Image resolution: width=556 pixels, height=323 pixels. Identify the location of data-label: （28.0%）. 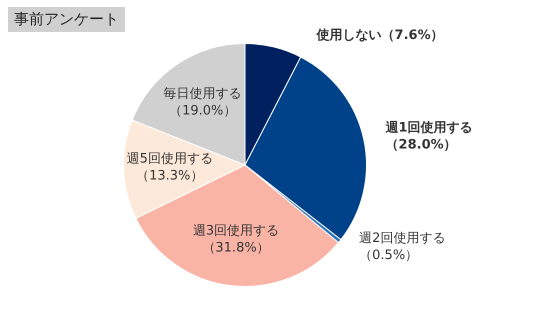
(421, 145).